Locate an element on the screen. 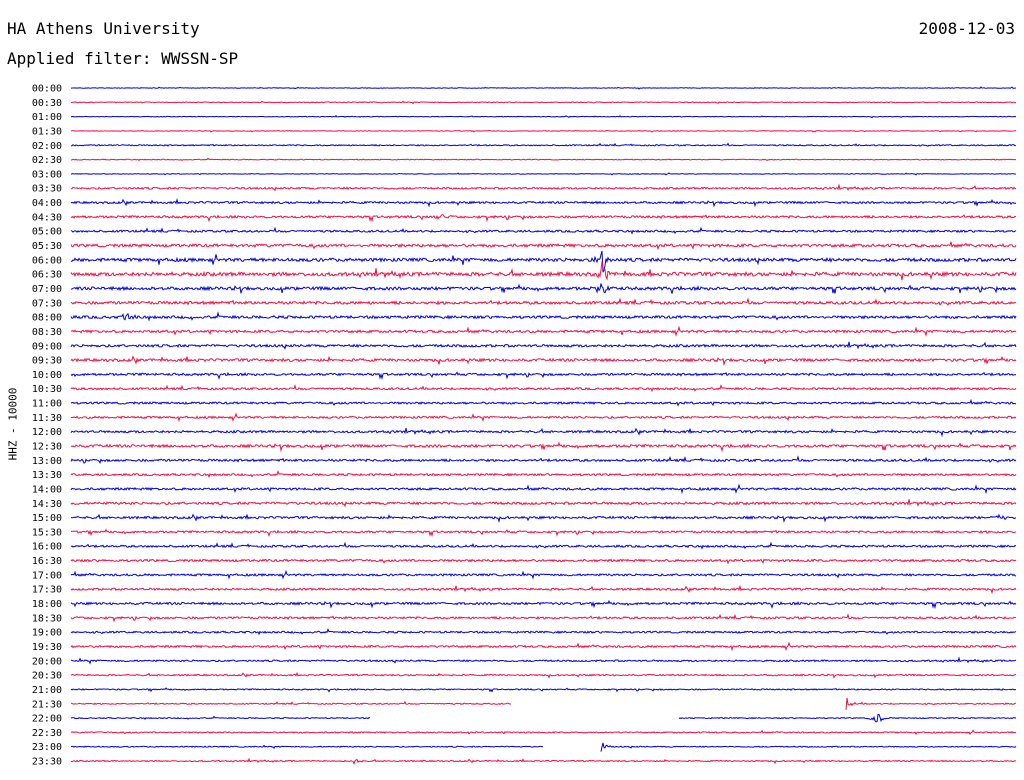  row-time-label: 19:00 is located at coordinates (47, 633).